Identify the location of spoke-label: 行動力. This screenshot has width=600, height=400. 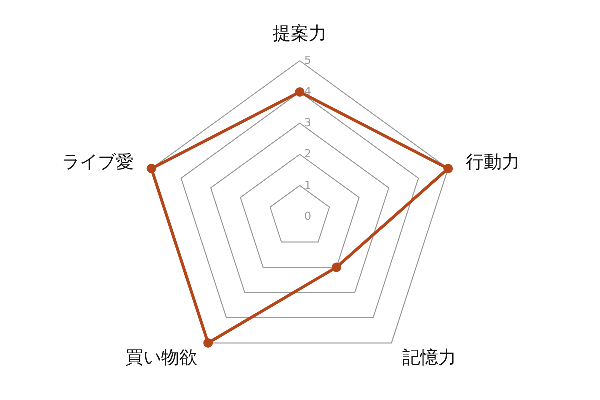
(493, 163).